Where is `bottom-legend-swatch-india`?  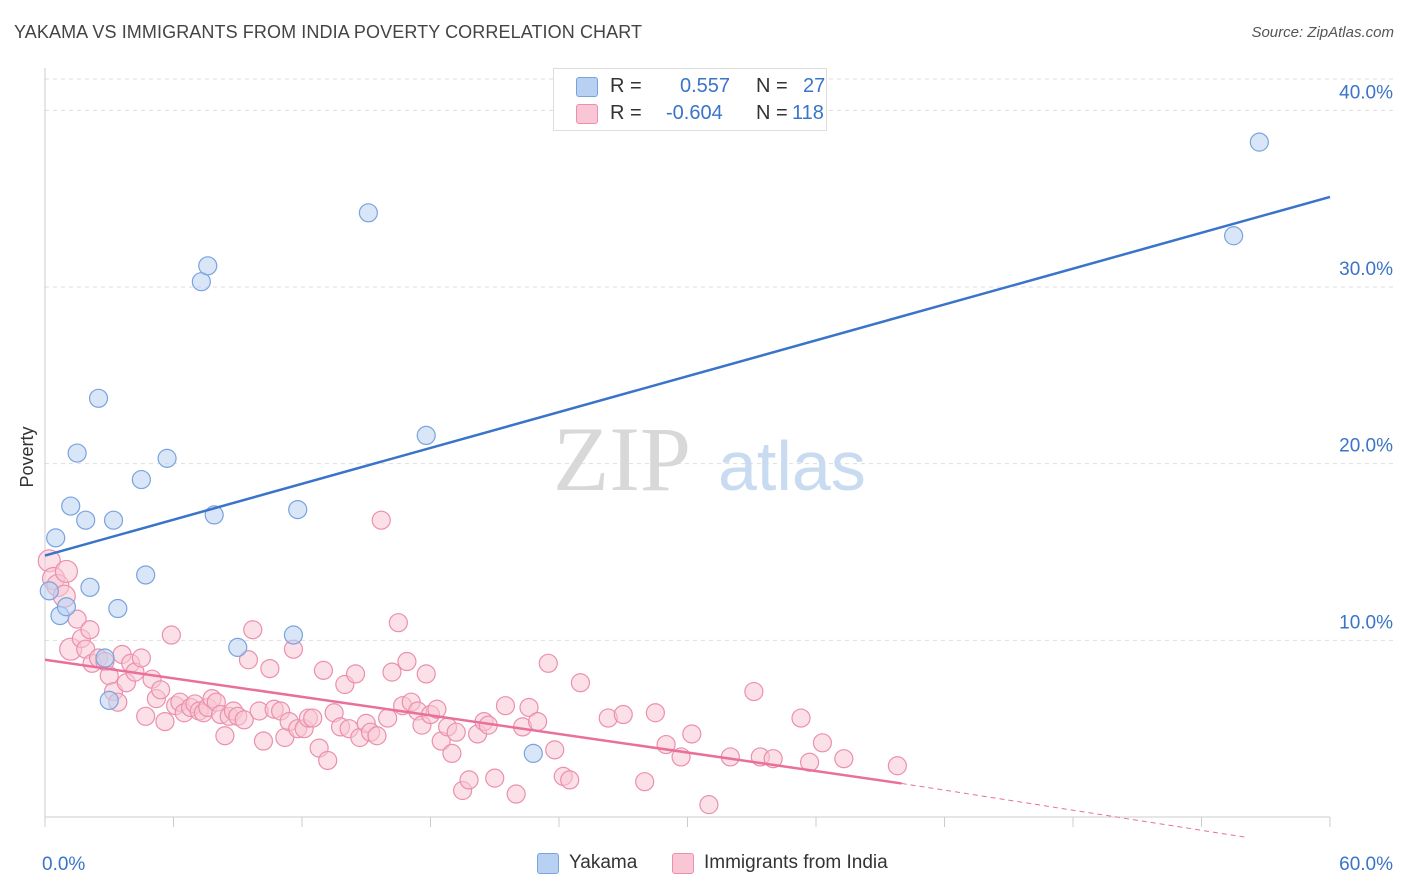
bottom-legend-swatch-india is located at coordinates (683, 863).